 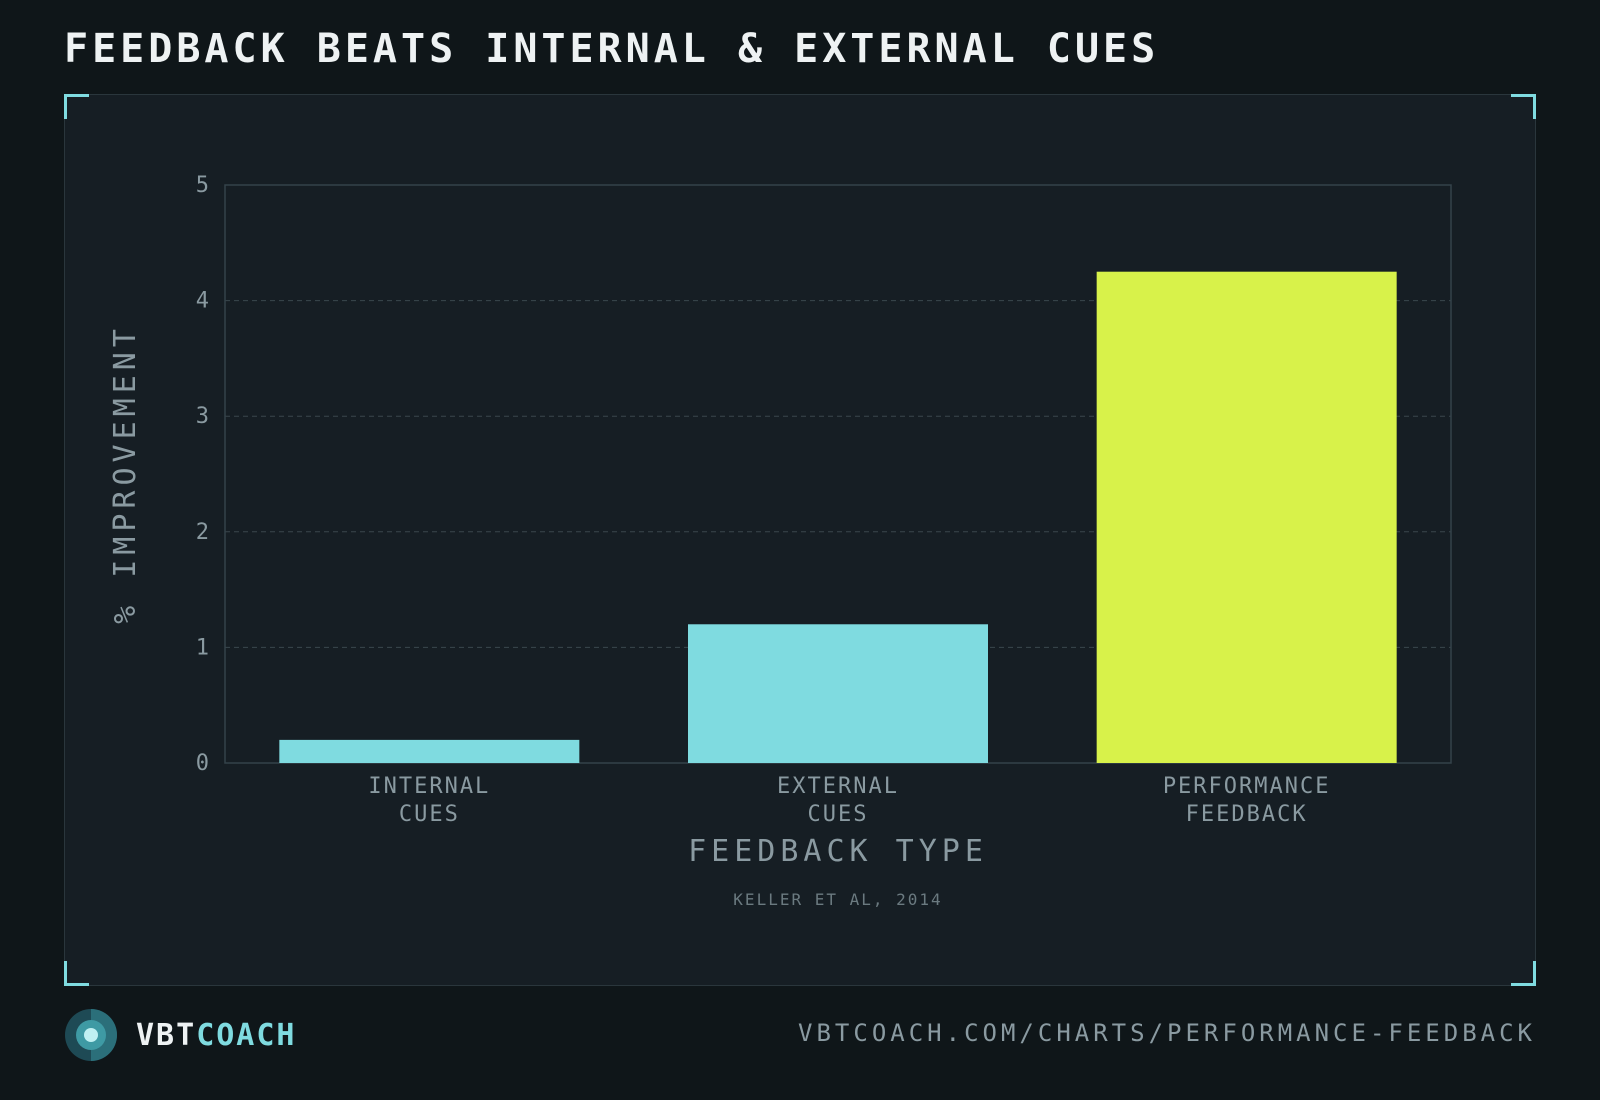 What do you see at coordinates (612, 49) in the screenshot?
I see `page-title: FEEDBACK BEATS INTERNAL & EXTERNAL CUES` at bounding box center [612, 49].